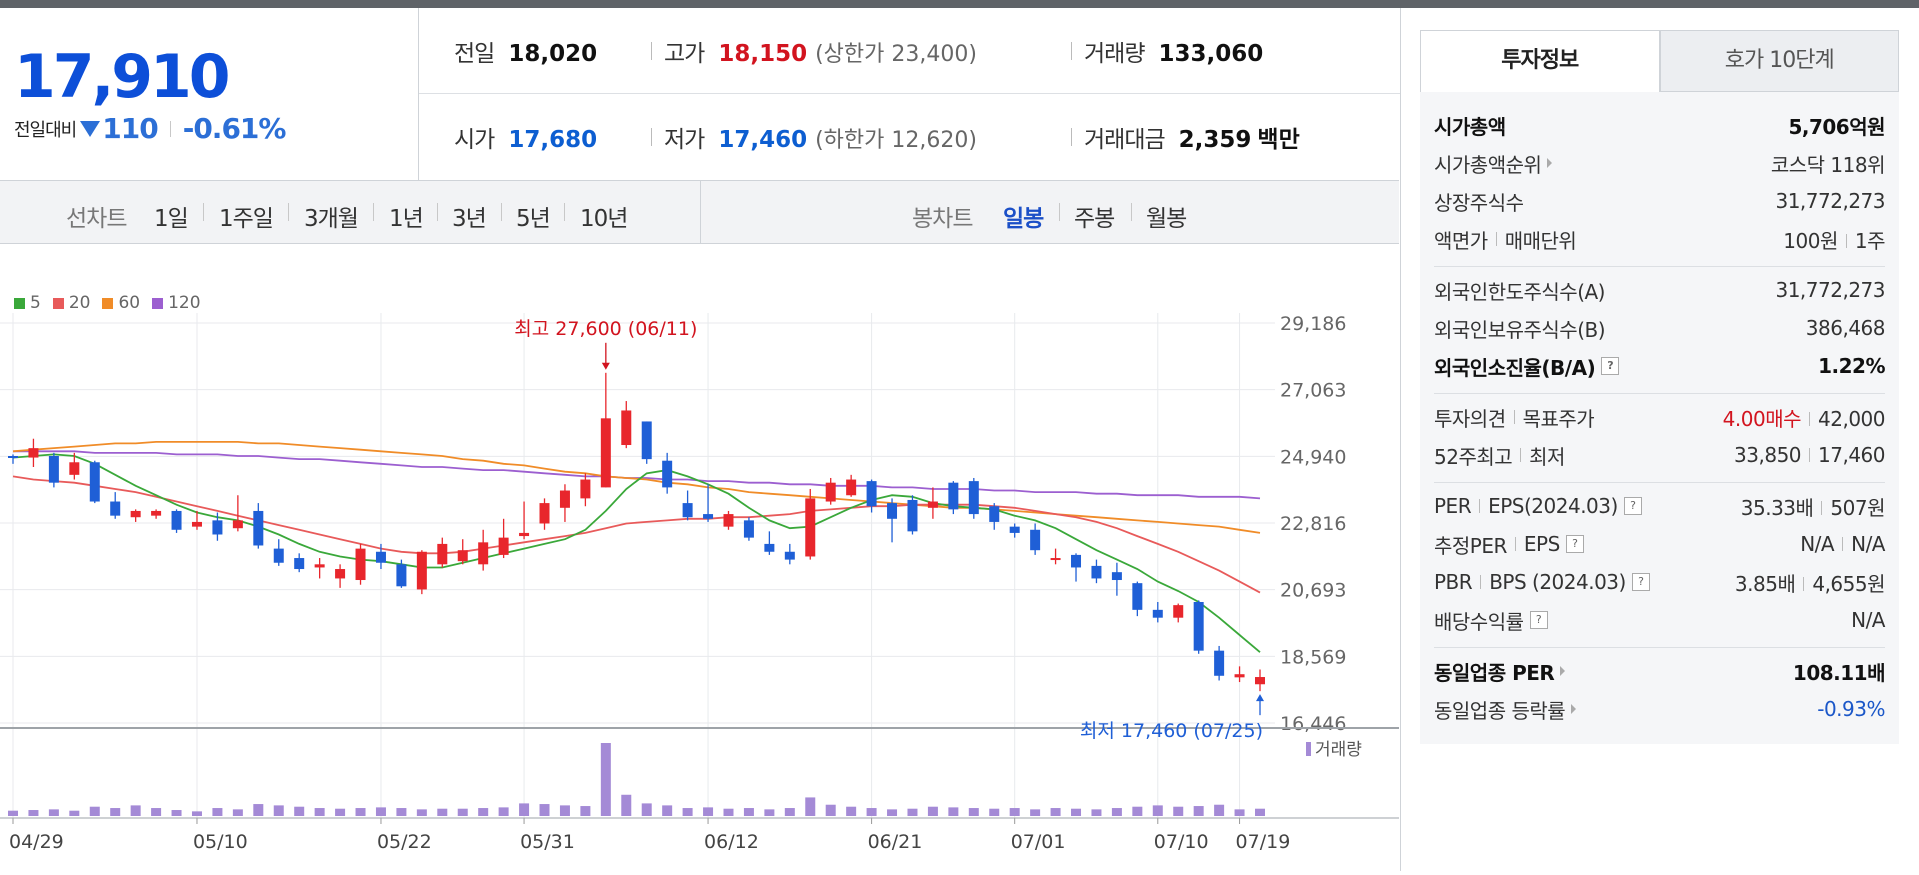  I want to click on max-arrow-head, so click(605, 366).